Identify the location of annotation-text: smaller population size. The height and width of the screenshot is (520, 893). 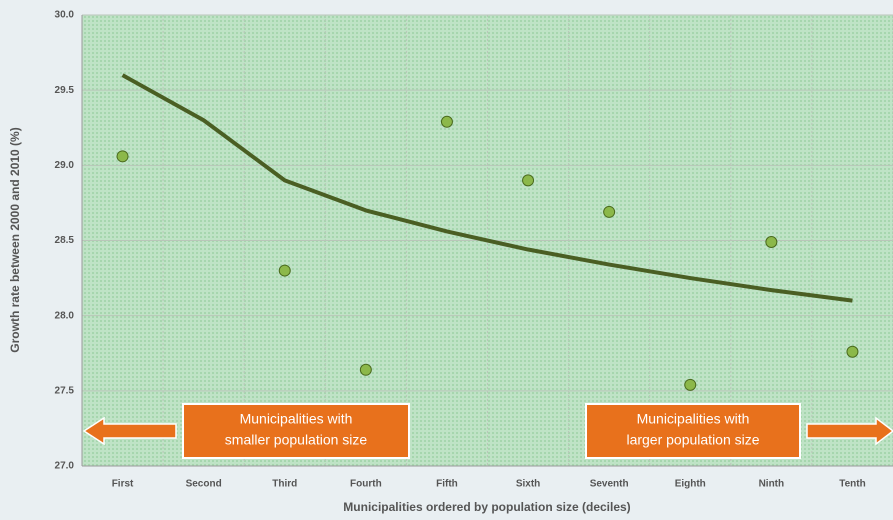
(296, 440).